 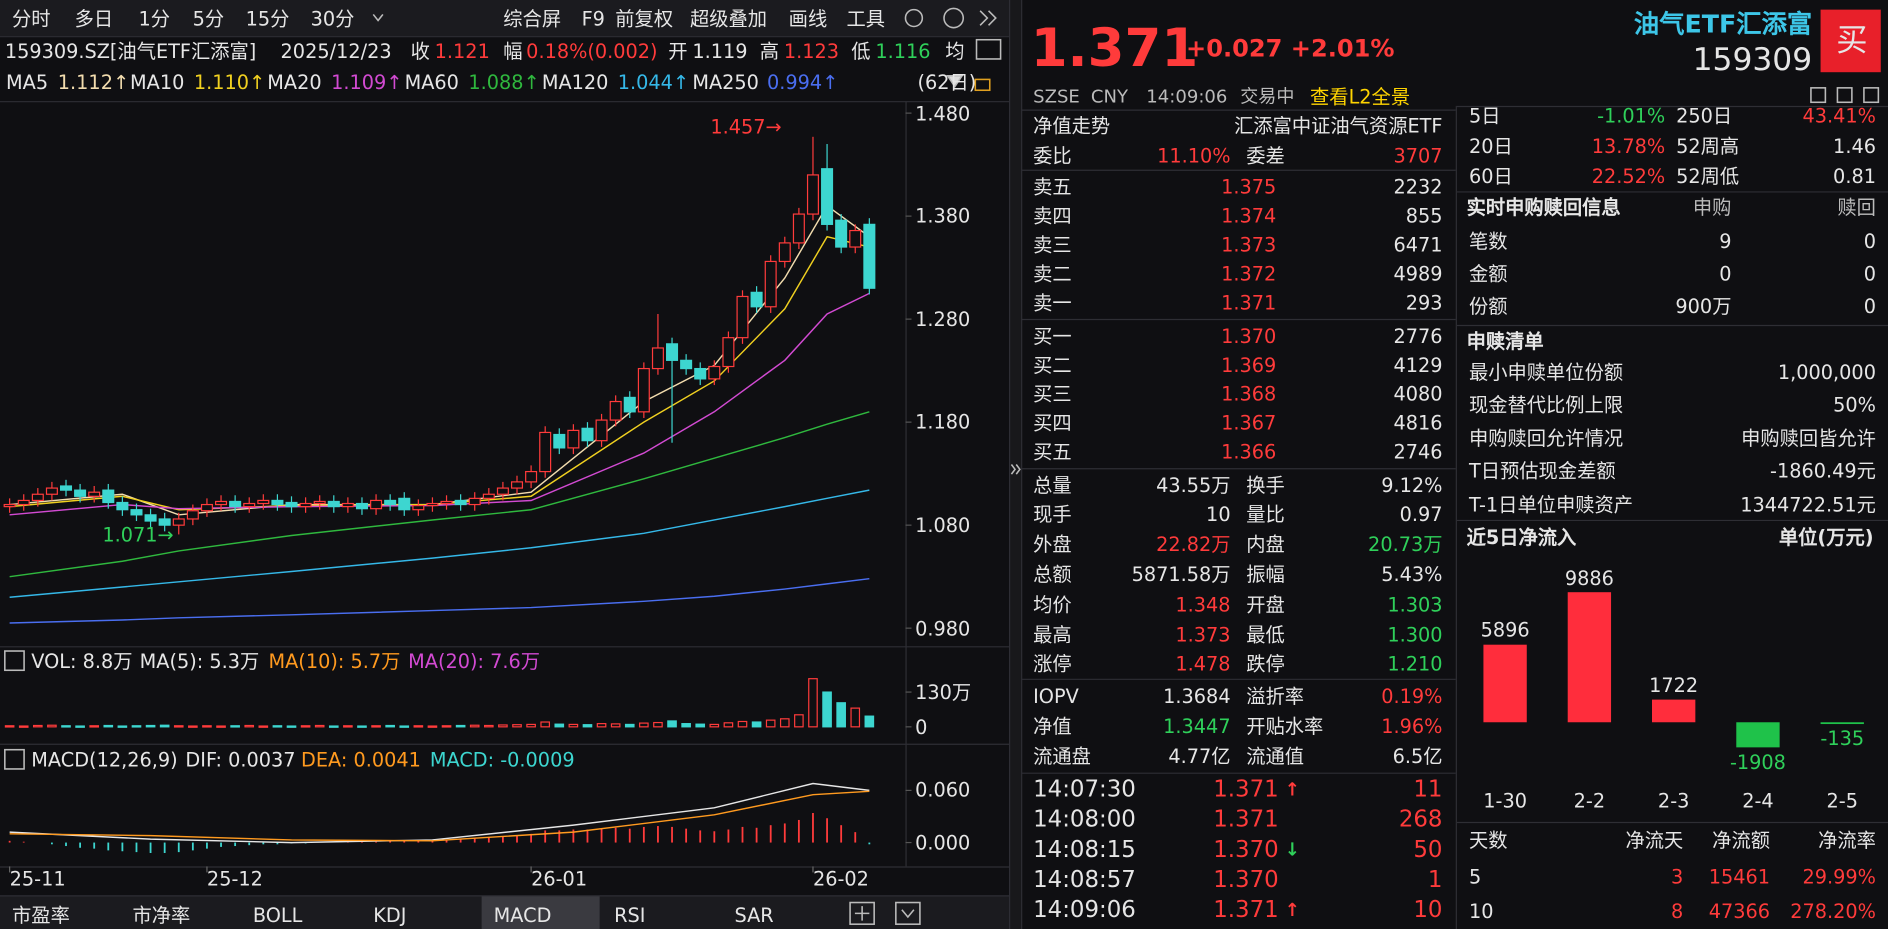 I want to click on expand-icon, so click(x=988, y=18).